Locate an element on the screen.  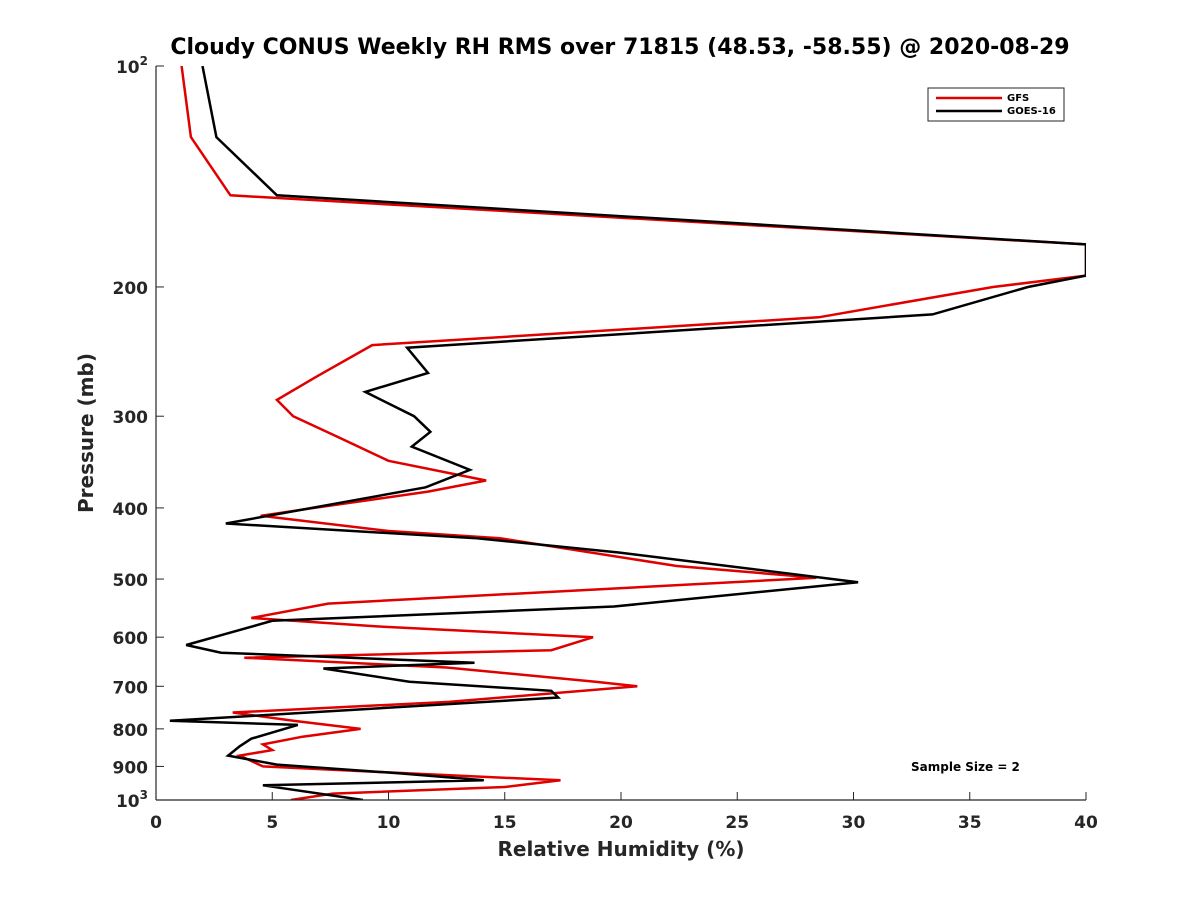
legend-label-gfs: GFS is located at coordinates (1018, 98).